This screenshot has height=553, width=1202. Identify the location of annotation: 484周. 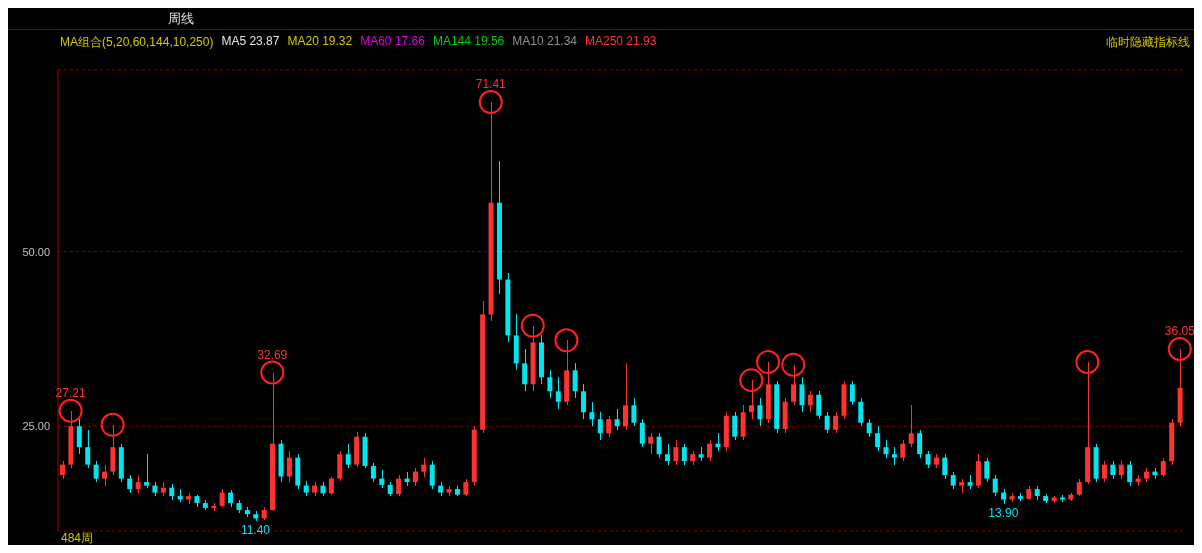
(77, 538).